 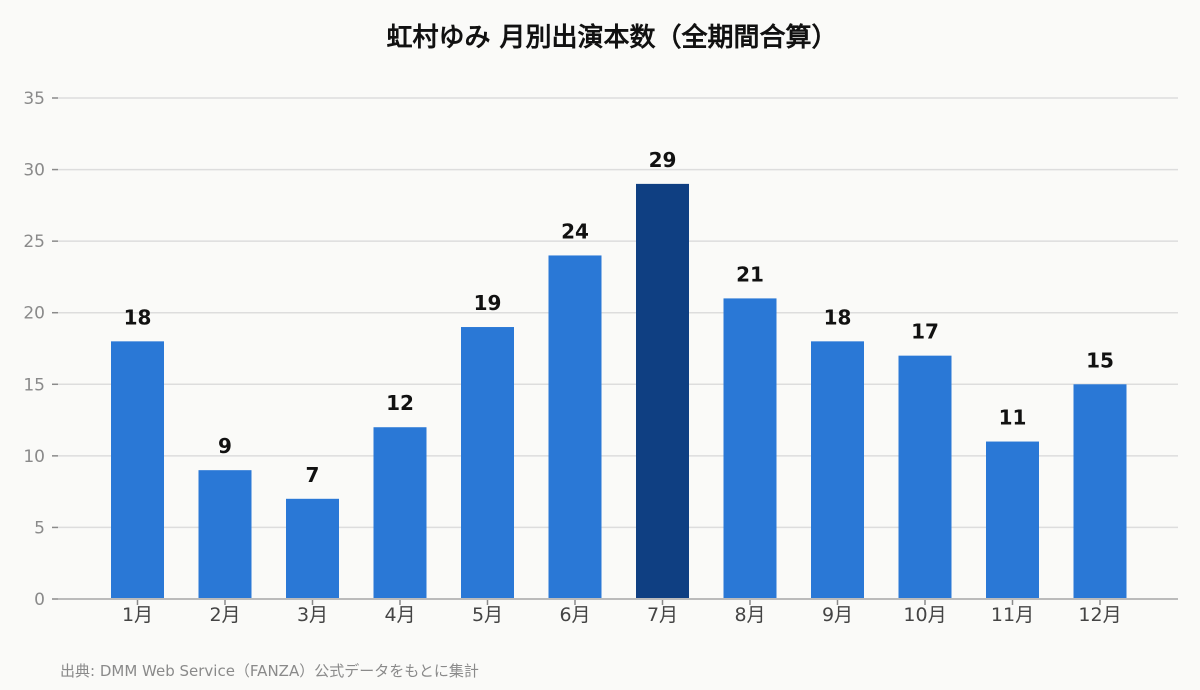 What do you see at coordinates (662, 615) in the screenshot?
I see `x-tick-label: 7月` at bounding box center [662, 615].